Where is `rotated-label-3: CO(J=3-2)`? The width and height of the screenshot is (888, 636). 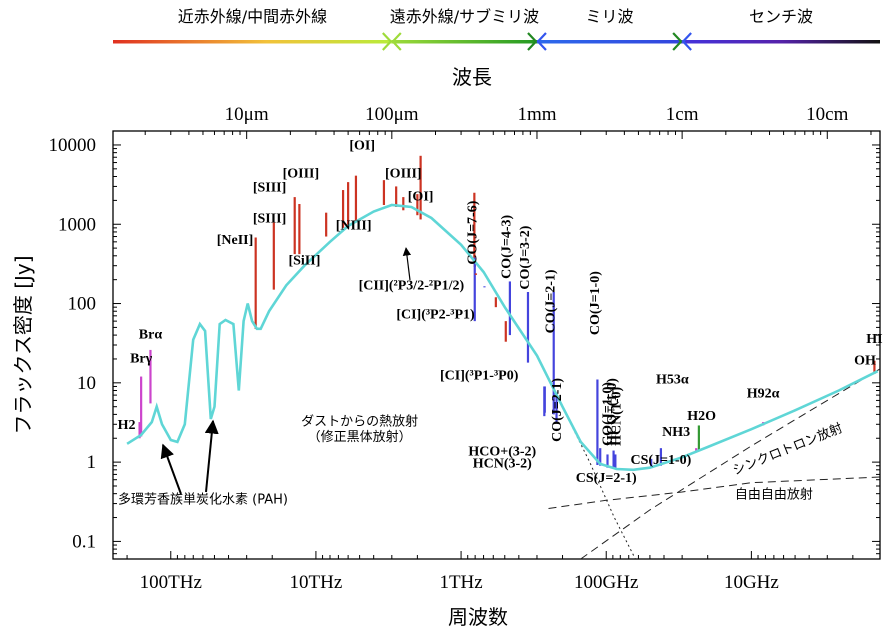 rotated-label-3: CO(J=3-2) is located at coordinates (525, 257).